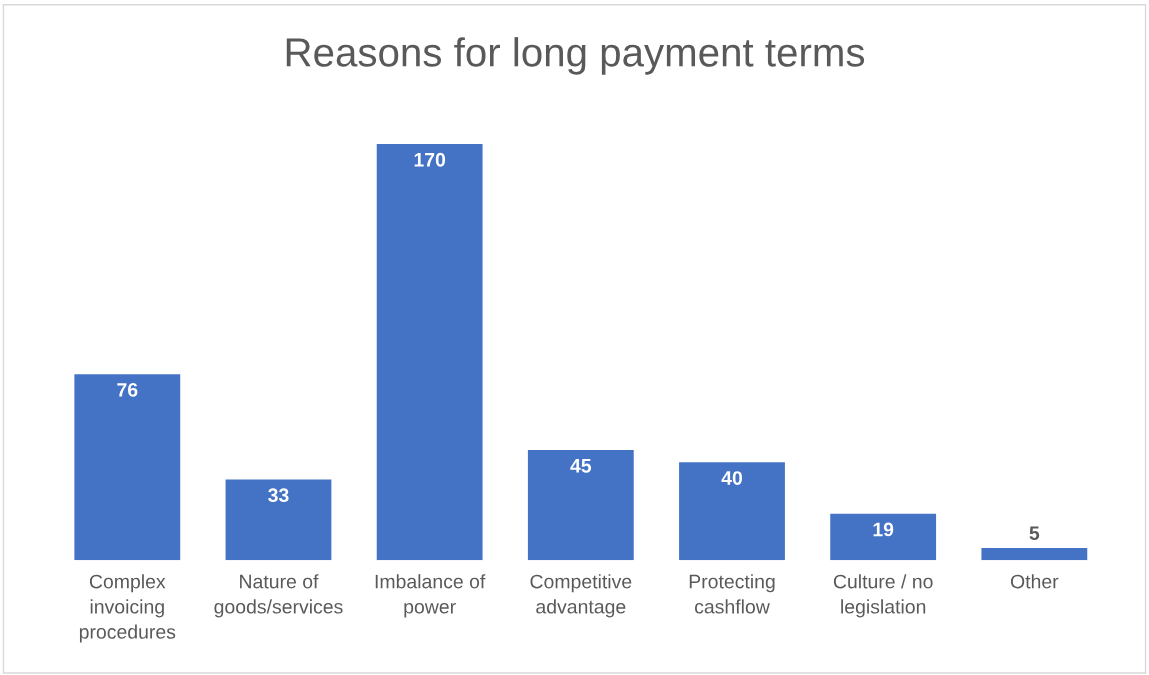 This screenshot has width=1149, height=675. Describe the element at coordinates (430, 159) in the screenshot. I see `data-label: 170` at that location.